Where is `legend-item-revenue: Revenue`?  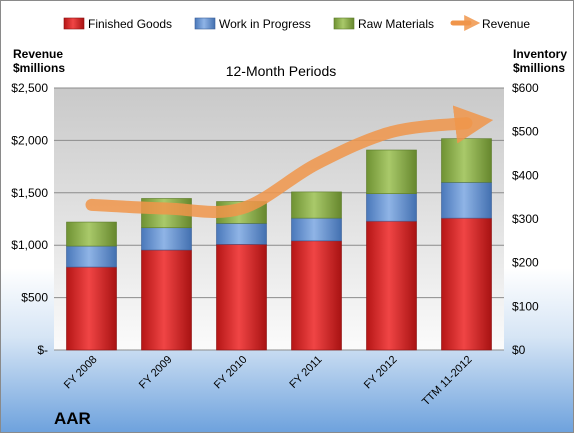
legend-item-revenue: Revenue is located at coordinates (490, 23).